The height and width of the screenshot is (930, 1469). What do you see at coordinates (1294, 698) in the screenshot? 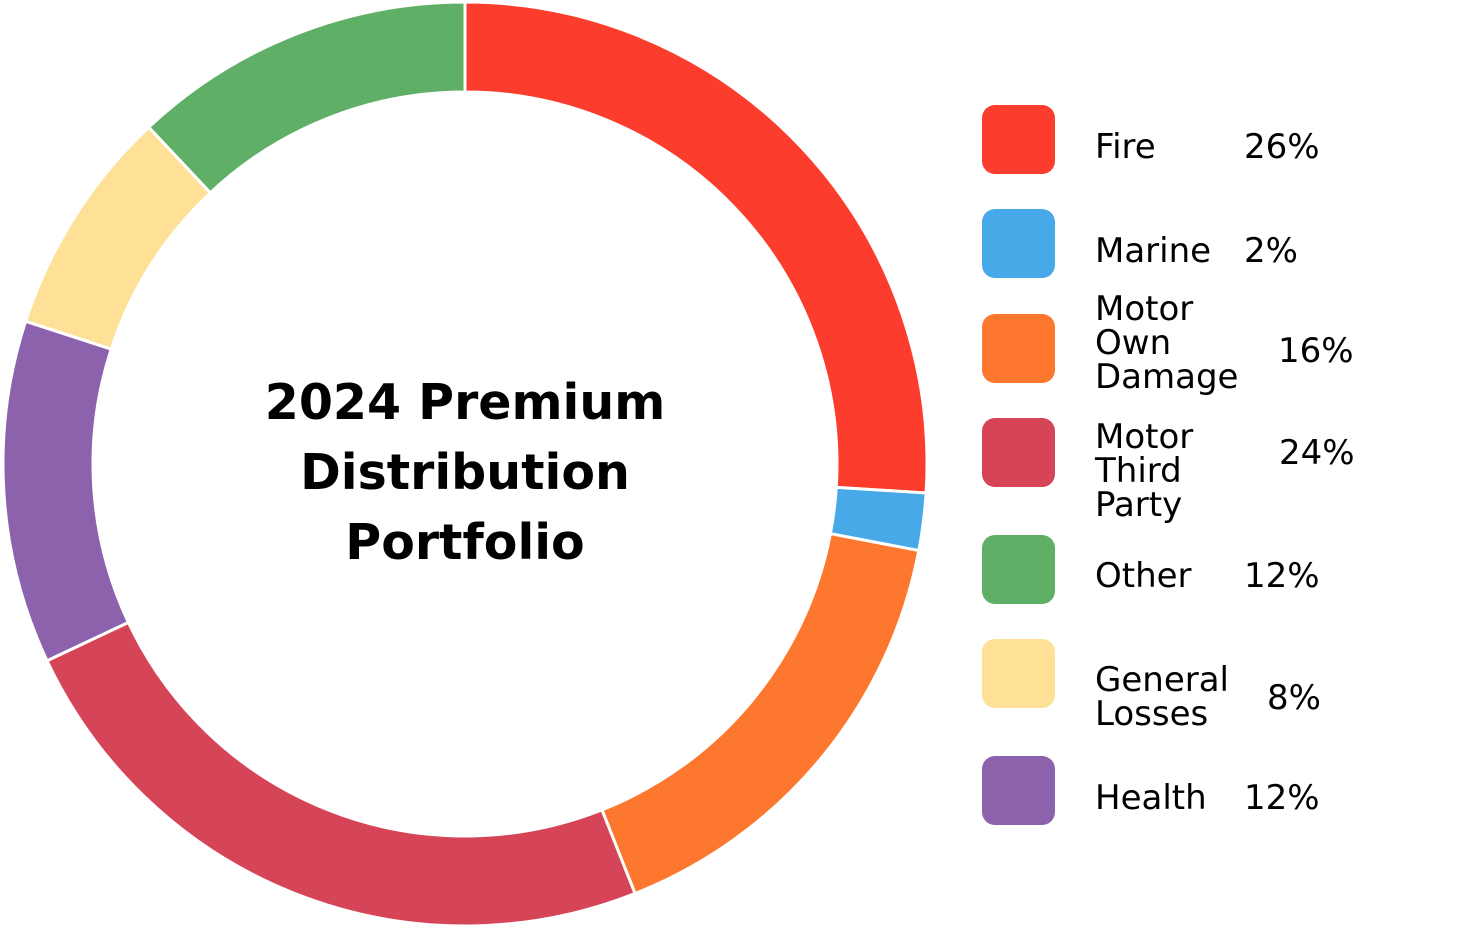
I see `legend-value-general-losses: 8%` at bounding box center [1294, 698].